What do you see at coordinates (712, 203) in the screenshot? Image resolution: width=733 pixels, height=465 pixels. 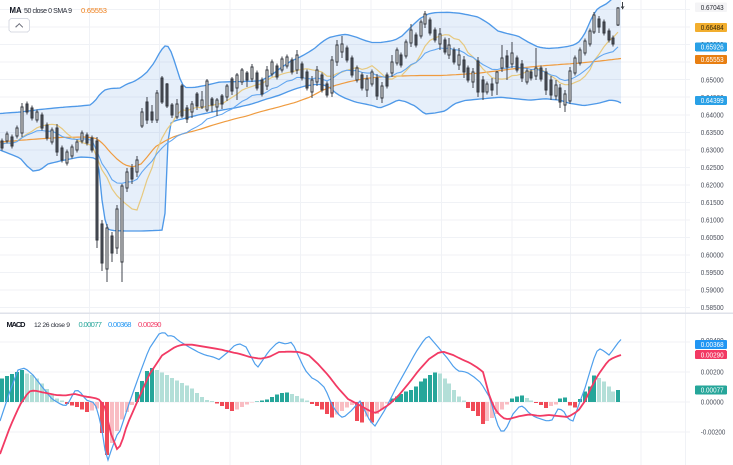 I see `svg-text: 0.61500` at bounding box center [712, 203].